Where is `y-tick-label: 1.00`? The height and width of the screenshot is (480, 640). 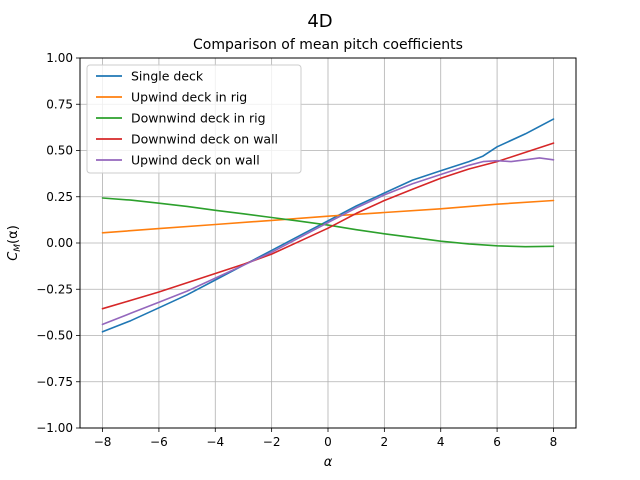
y-tick-label: 1.00 is located at coordinates (59, 58).